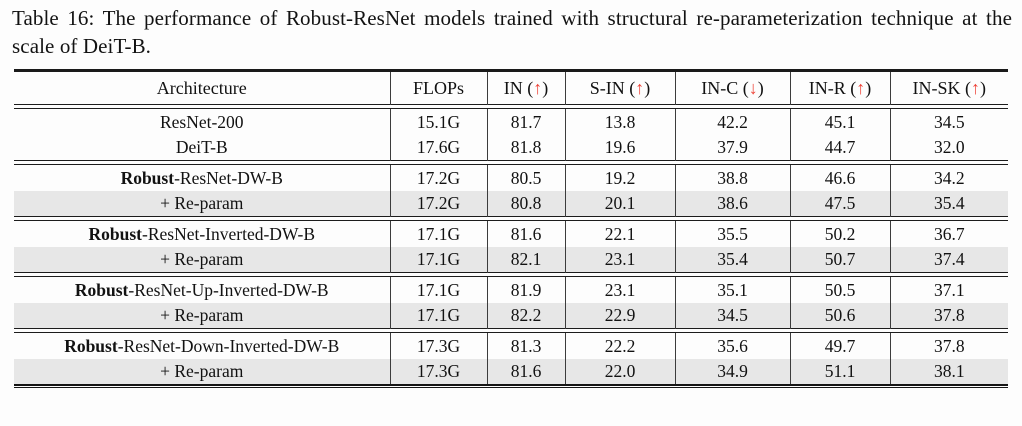 The width and height of the screenshot is (1022, 426). What do you see at coordinates (948, 289) in the screenshot?
I see `in-sk-cell: 37.1` at bounding box center [948, 289].